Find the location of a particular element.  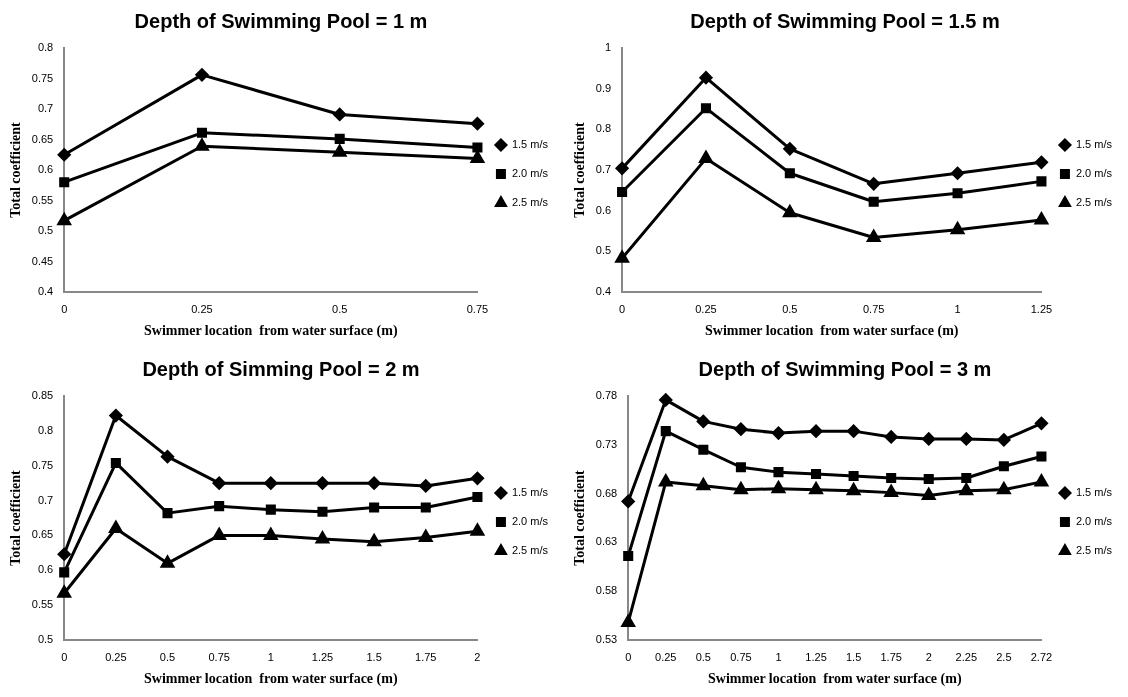

y-tick-label: 0.58 is located at coordinates (606, 590).